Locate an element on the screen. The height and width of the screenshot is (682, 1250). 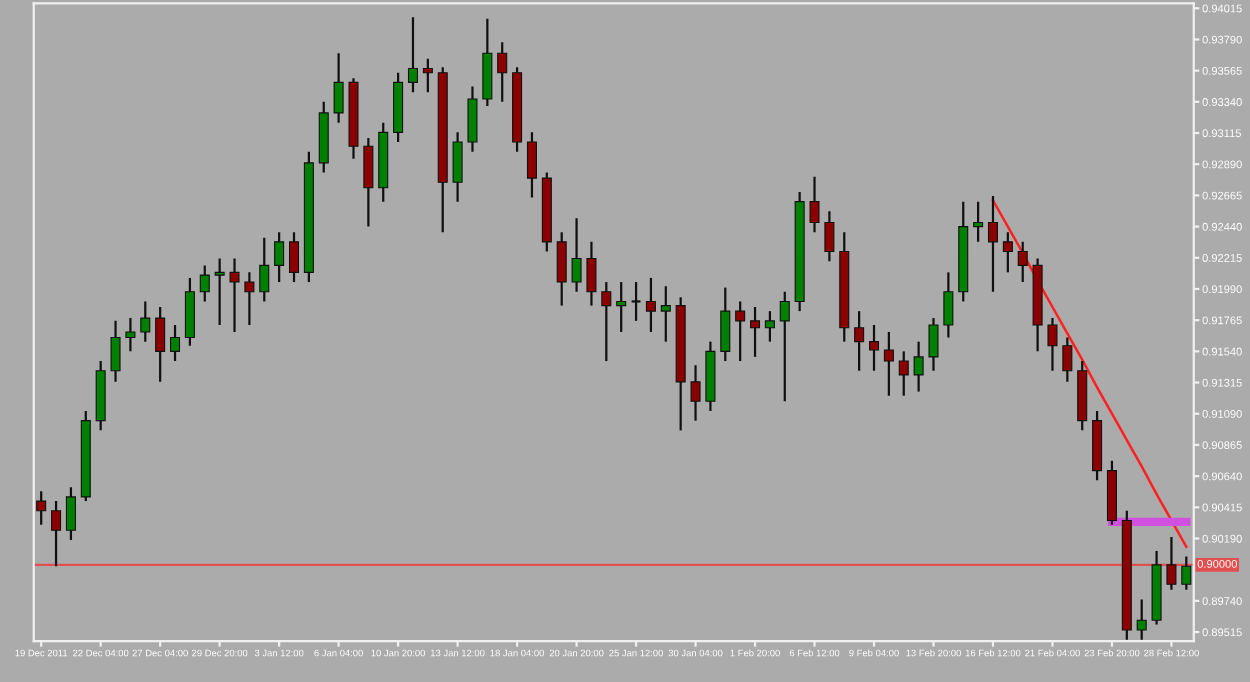
line-series is located at coordinates (1089, 374).